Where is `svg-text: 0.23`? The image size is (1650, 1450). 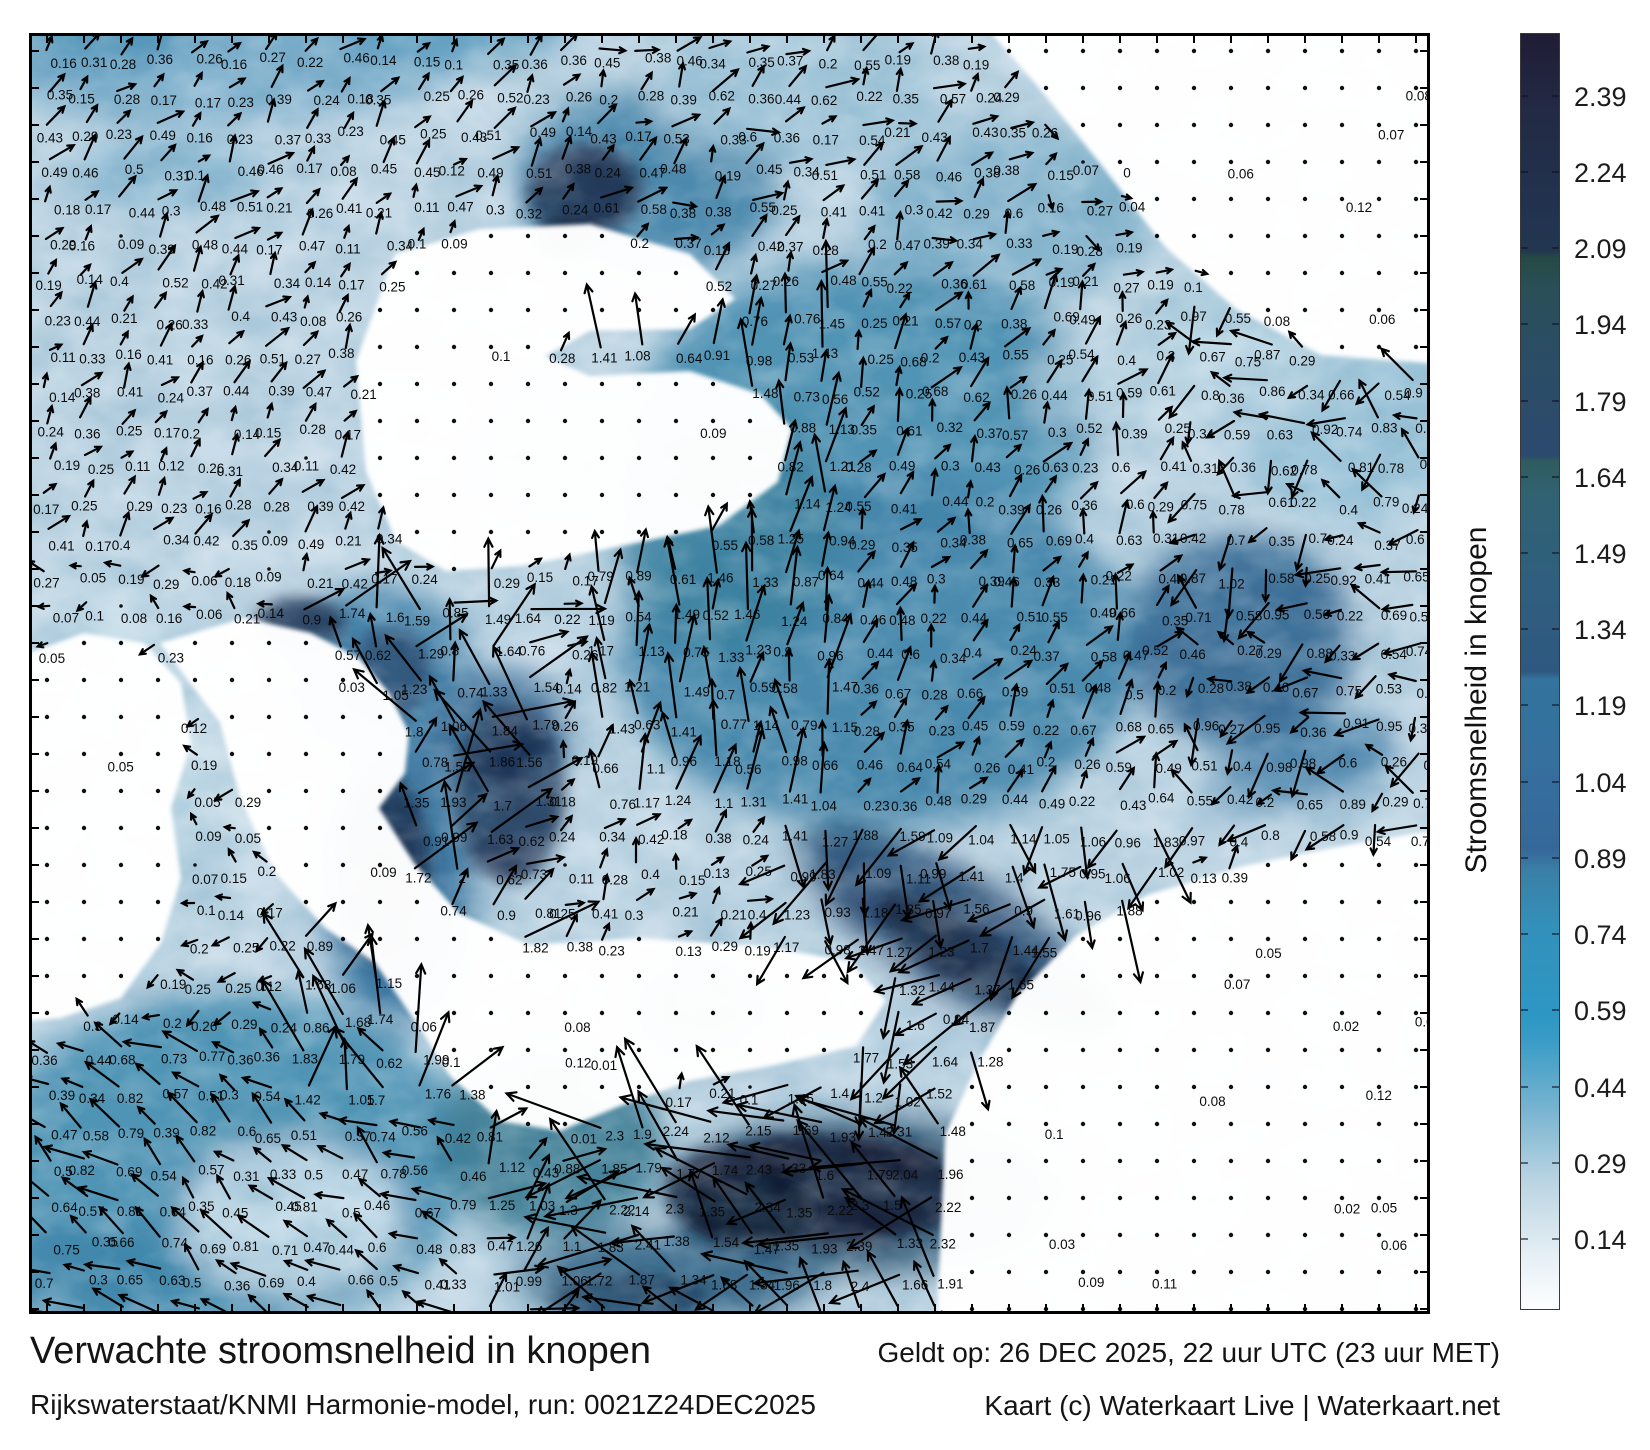 svg-text: 0.23 is located at coordinates (174, 508).